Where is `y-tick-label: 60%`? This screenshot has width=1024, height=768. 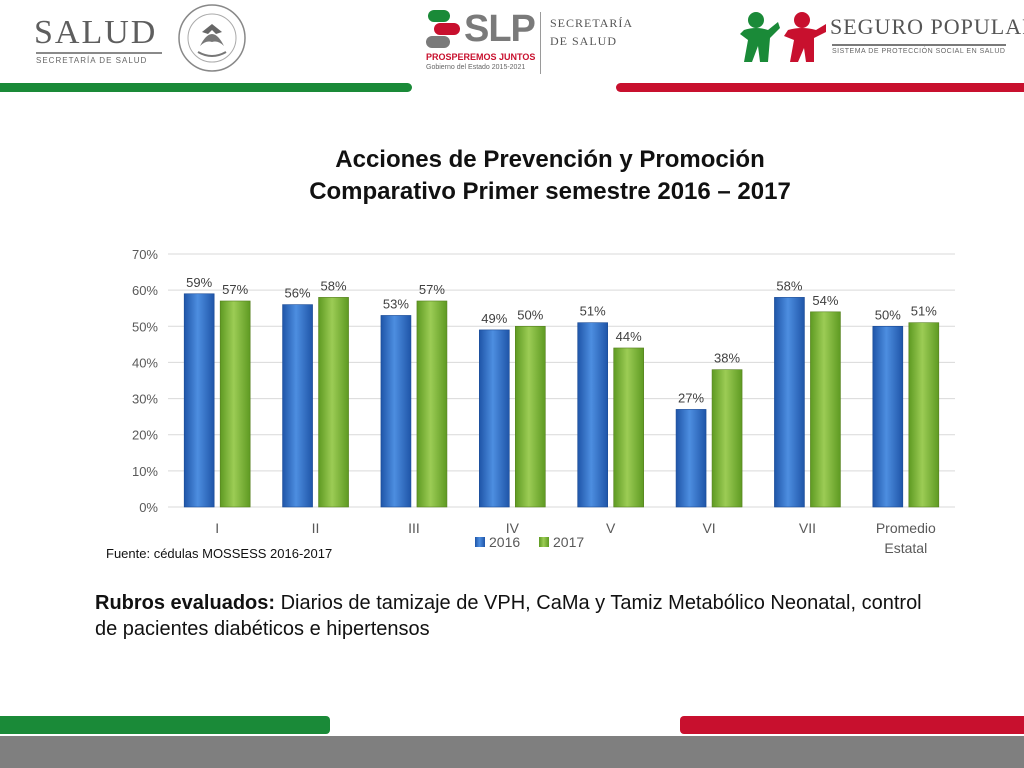
y-tick-label: 60% is located at coordinates (145, 290).